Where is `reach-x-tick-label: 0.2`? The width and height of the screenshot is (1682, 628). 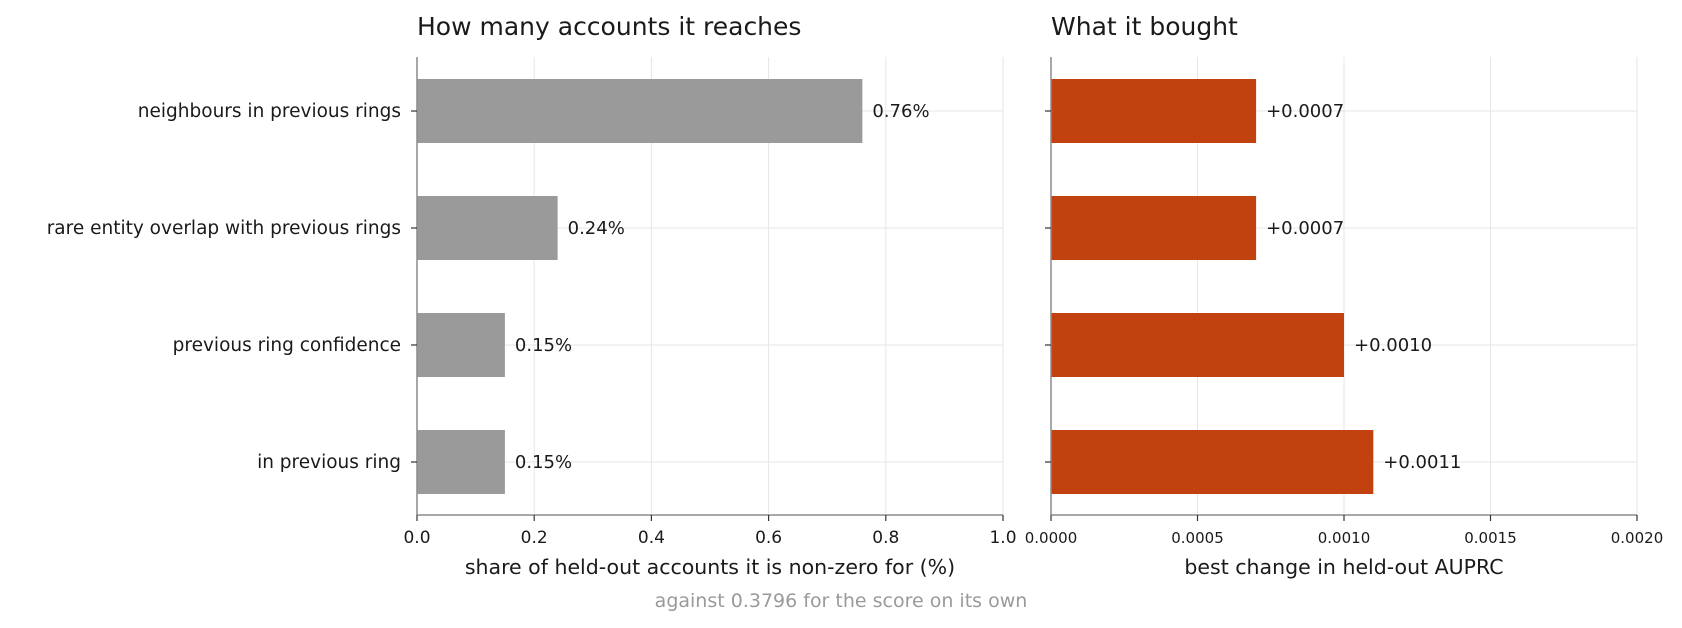 reach-x-tick-label: 0.2 is located at coordinates (534, 538).